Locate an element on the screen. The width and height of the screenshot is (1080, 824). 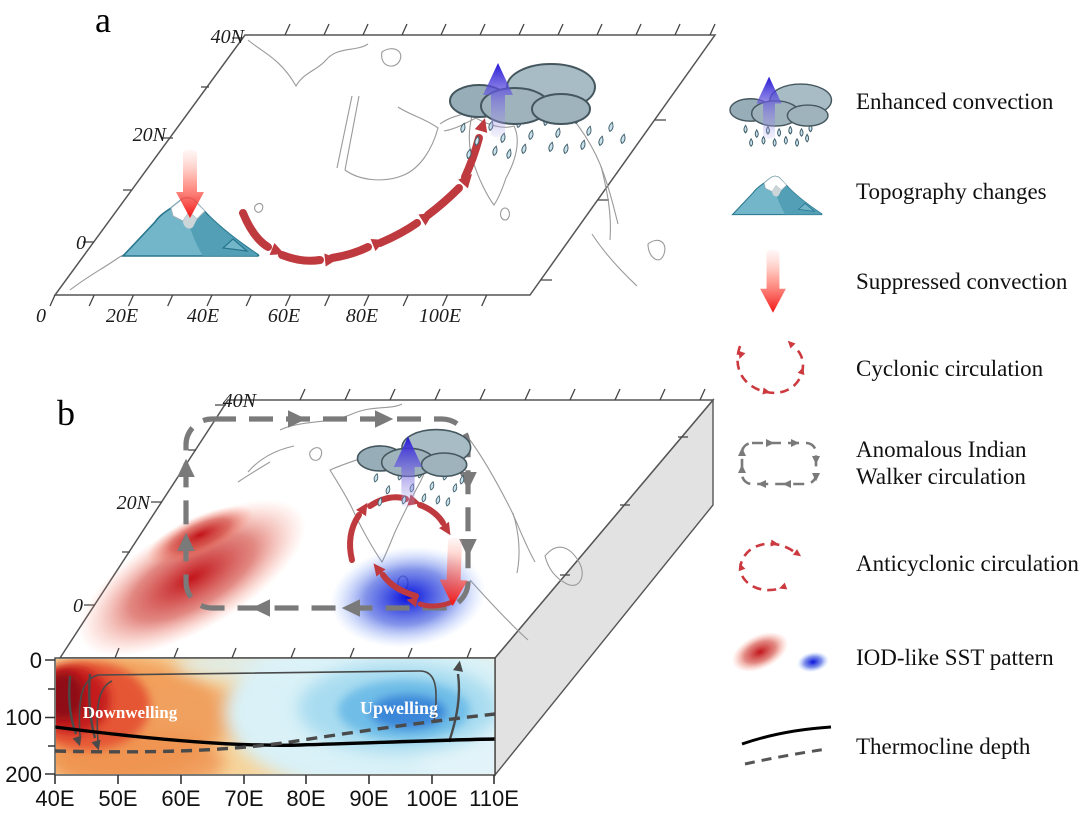
legend-label-thermocline-depth: Thermocline depth is located at coordinates (943, 746).